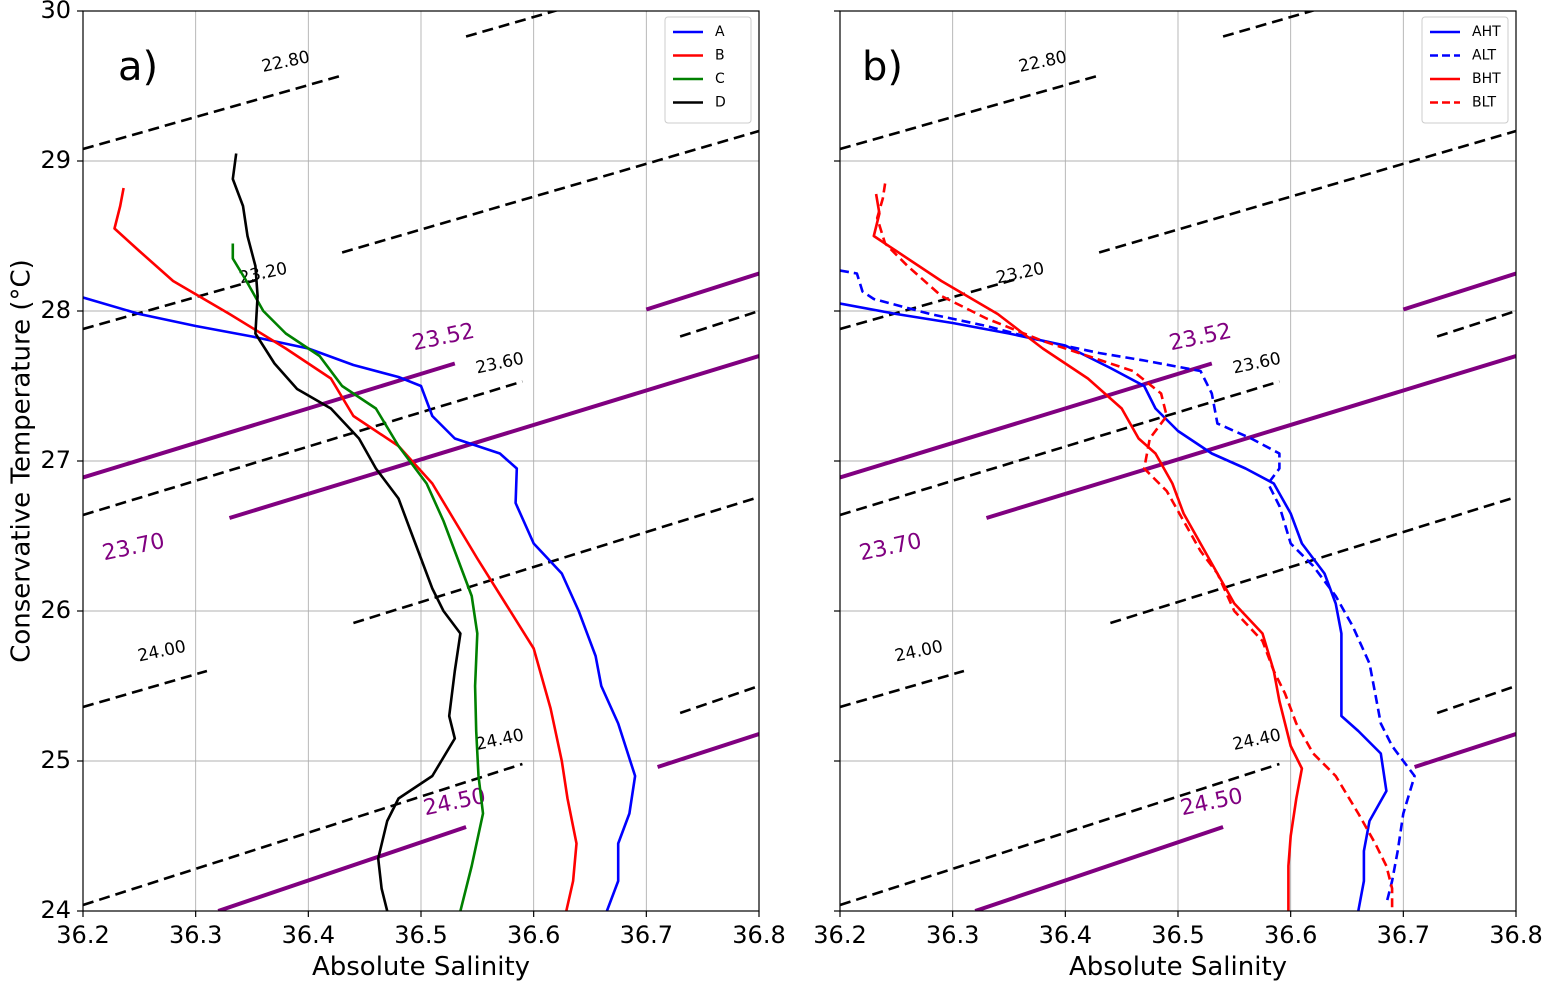 The image size is (1546, 983). I want to click on legend-label-a: A, so click(720, 32).